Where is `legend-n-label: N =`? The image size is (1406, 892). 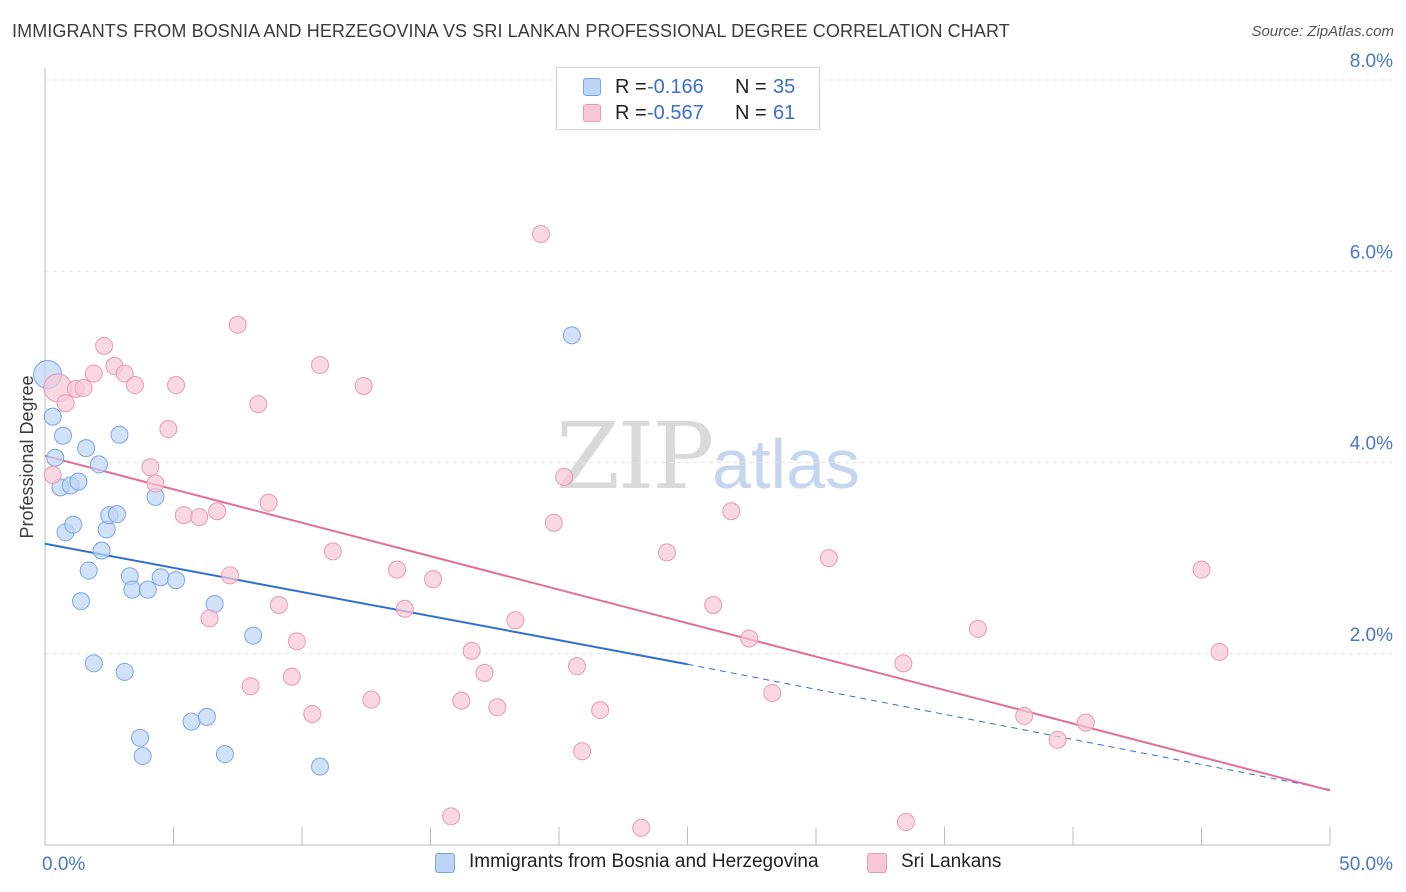
legend-n-label: N = is located at coordinates (751, 87).